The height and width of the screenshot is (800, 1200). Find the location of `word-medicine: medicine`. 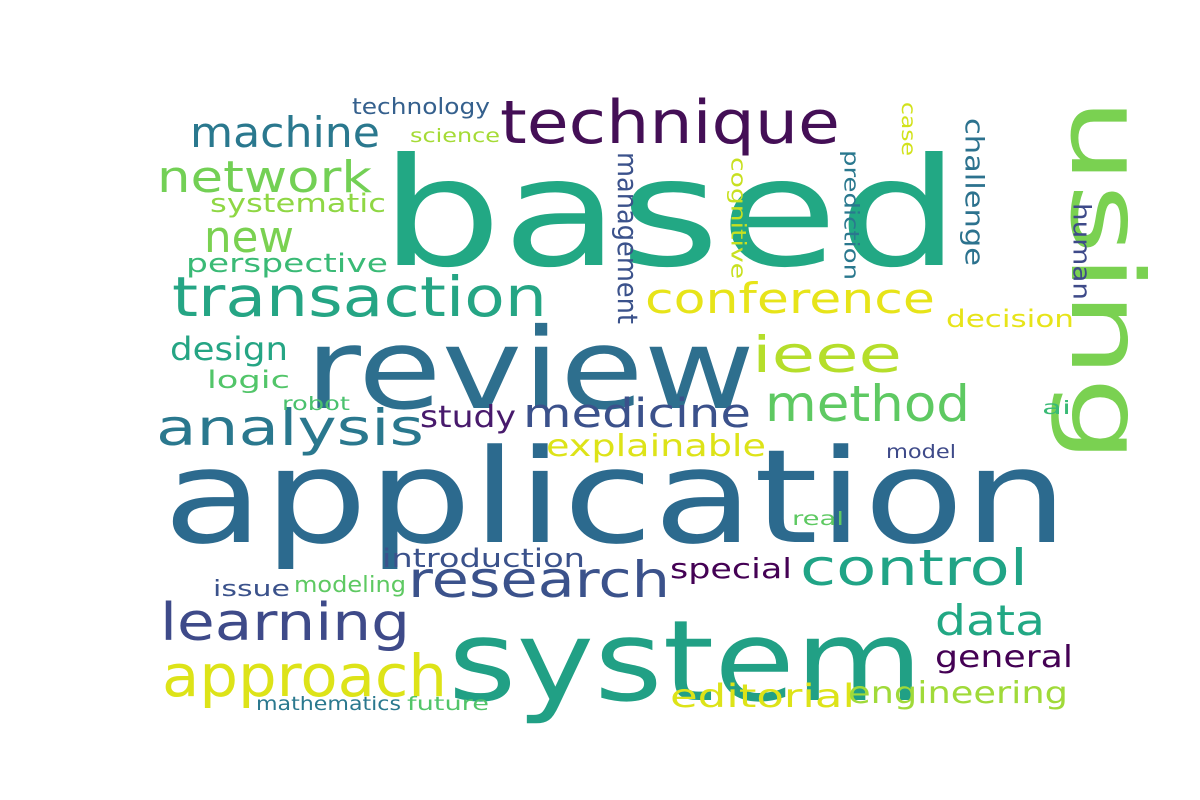

word-medicine: medicine is located at coordinates (637, 414).